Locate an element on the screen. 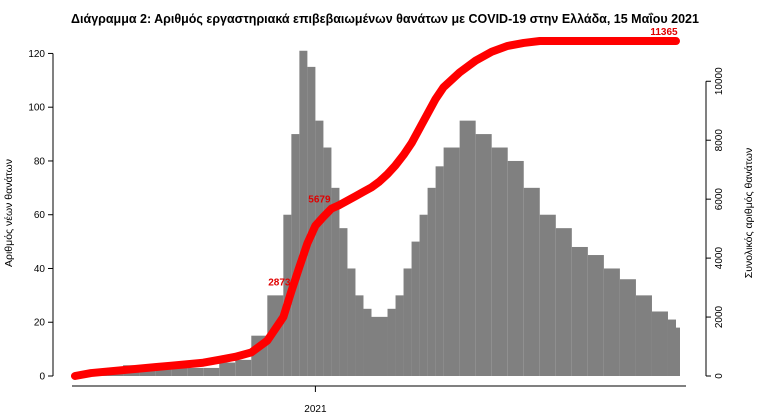 This screenshot has height=415, width=771. annotation-label: 11365 is located at coordinates (664, 32).